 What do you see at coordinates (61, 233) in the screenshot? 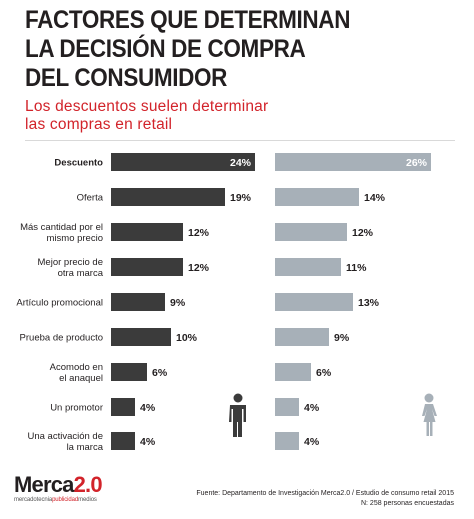
I see `category-label: Más cantidad por el mismo precio` at bounding box center [61, 233].